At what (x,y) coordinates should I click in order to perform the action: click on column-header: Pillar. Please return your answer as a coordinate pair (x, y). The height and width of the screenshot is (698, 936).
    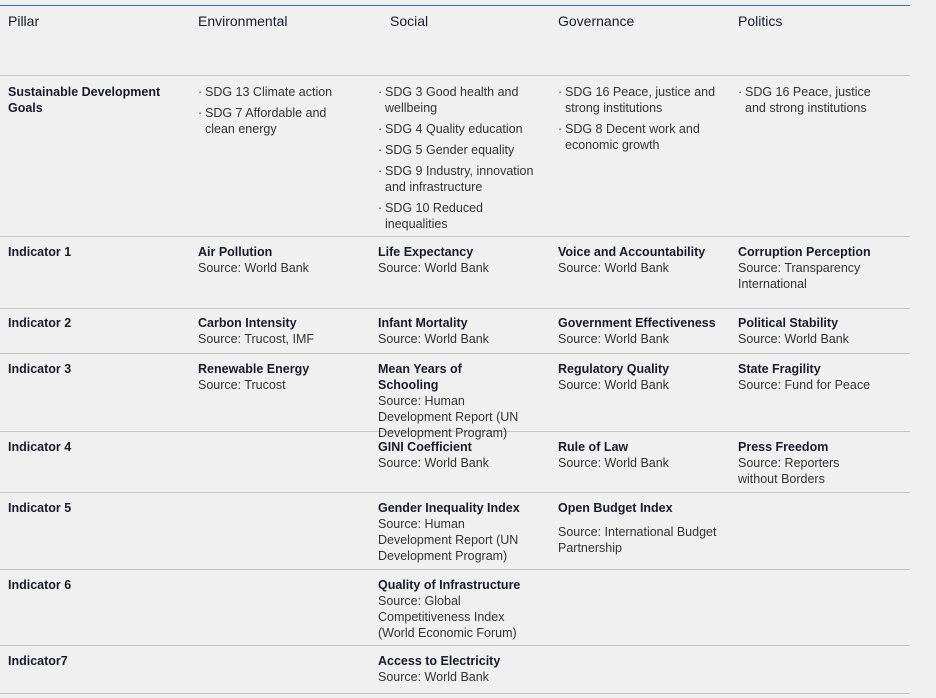
    Looking at the image, I should click on (24, 21).